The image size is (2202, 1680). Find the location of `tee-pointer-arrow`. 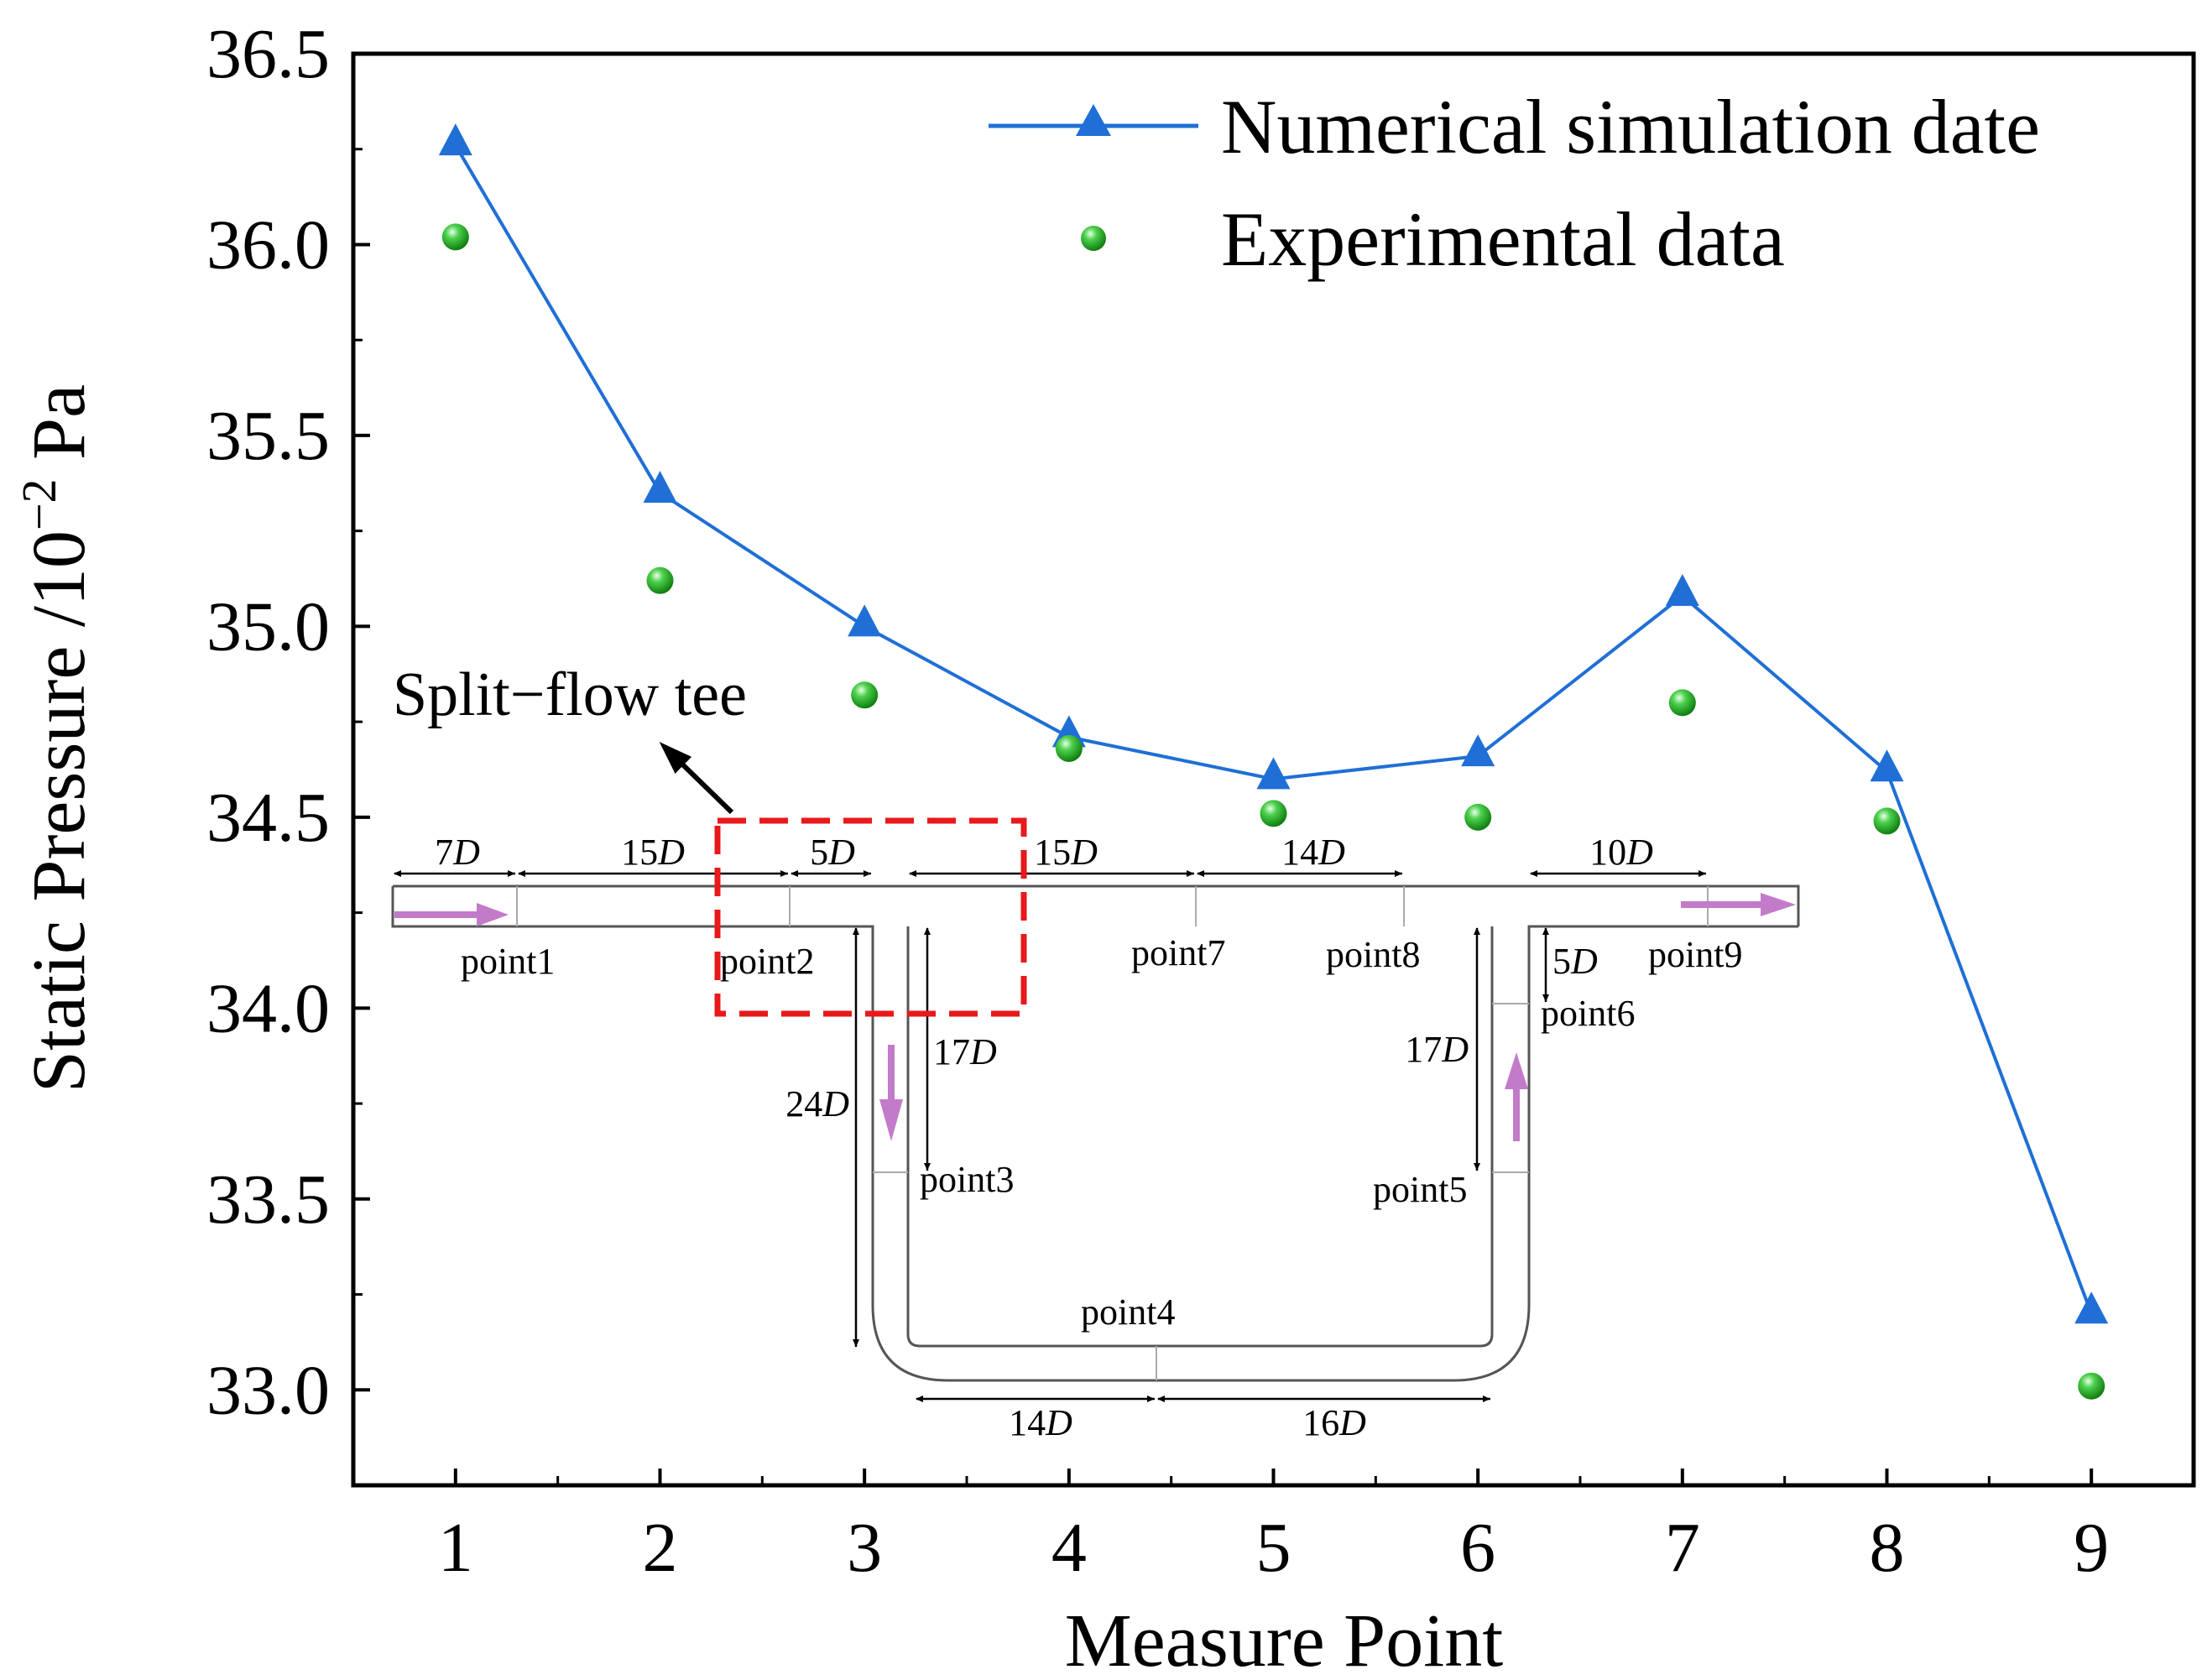

tee-pointer-arrow is located at coordinates (696, 778).